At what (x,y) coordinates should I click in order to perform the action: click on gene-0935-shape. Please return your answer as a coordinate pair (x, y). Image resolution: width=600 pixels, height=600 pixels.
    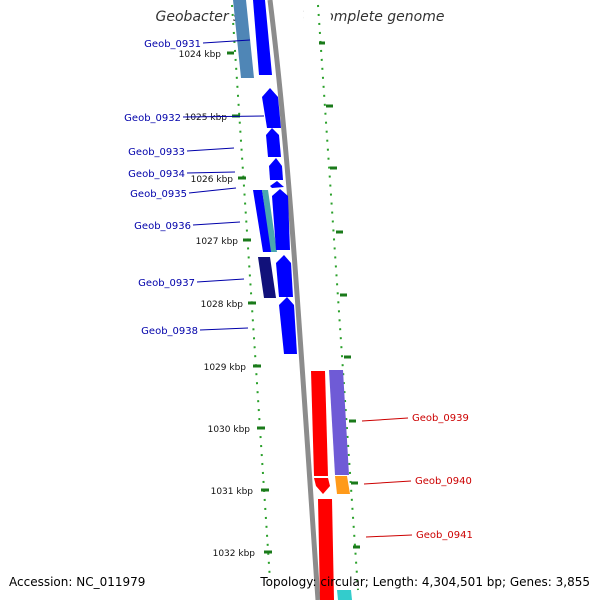
    Looking at the image, I should click on (277, 184).